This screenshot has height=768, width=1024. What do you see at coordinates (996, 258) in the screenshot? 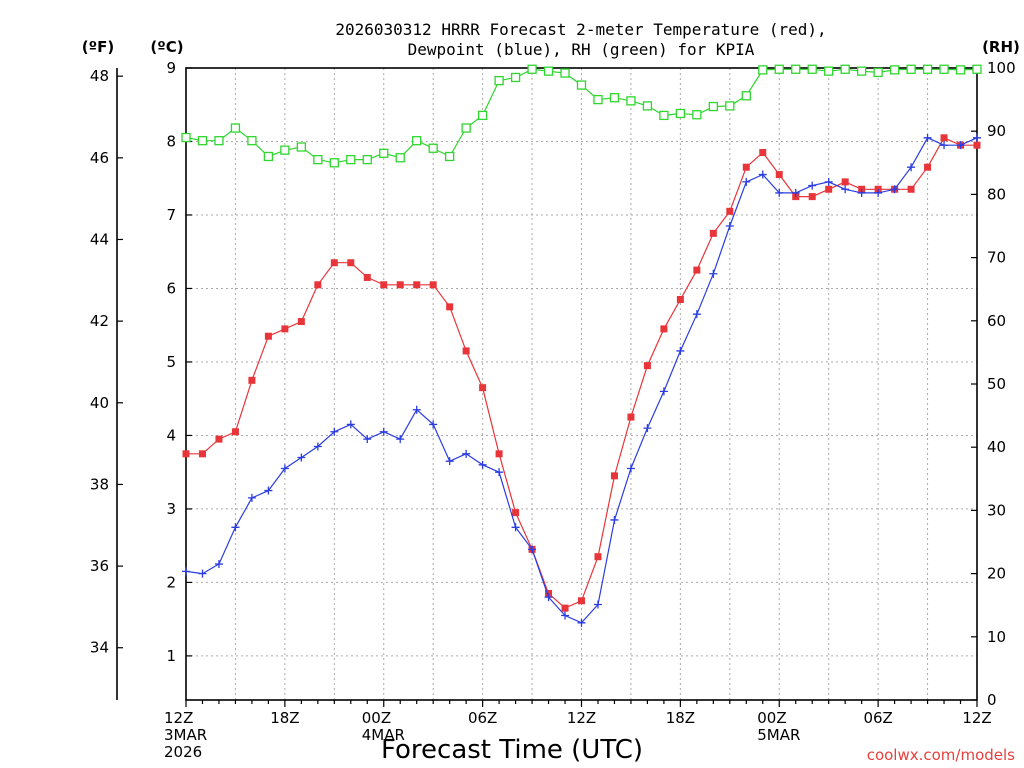
I see `rh-tick-label: 70` at bounding box center [996, 258].